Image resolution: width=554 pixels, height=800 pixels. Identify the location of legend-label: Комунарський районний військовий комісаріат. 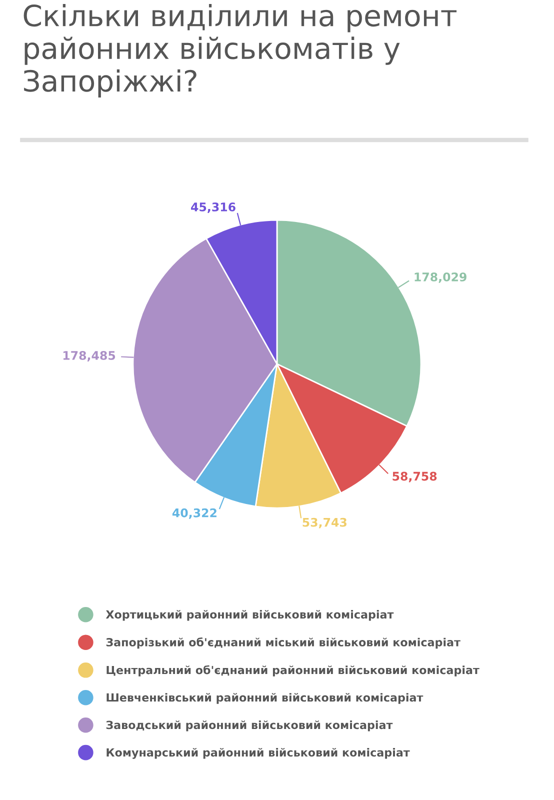
(258, 753).